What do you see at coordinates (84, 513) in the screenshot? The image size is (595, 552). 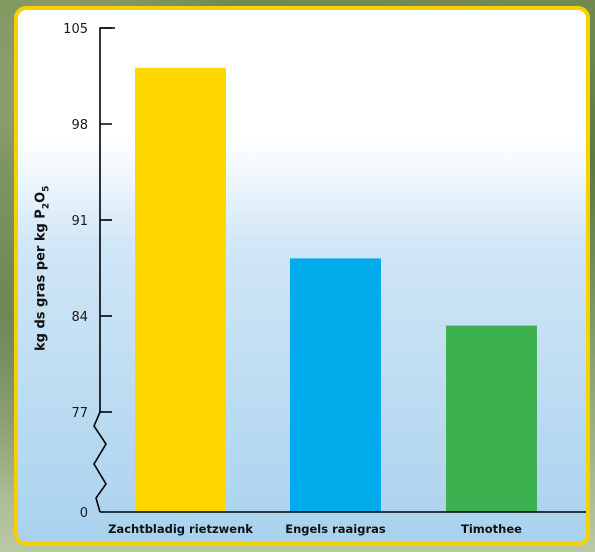 I see `y-tick-label: 0` at bounding box center [84, 513].